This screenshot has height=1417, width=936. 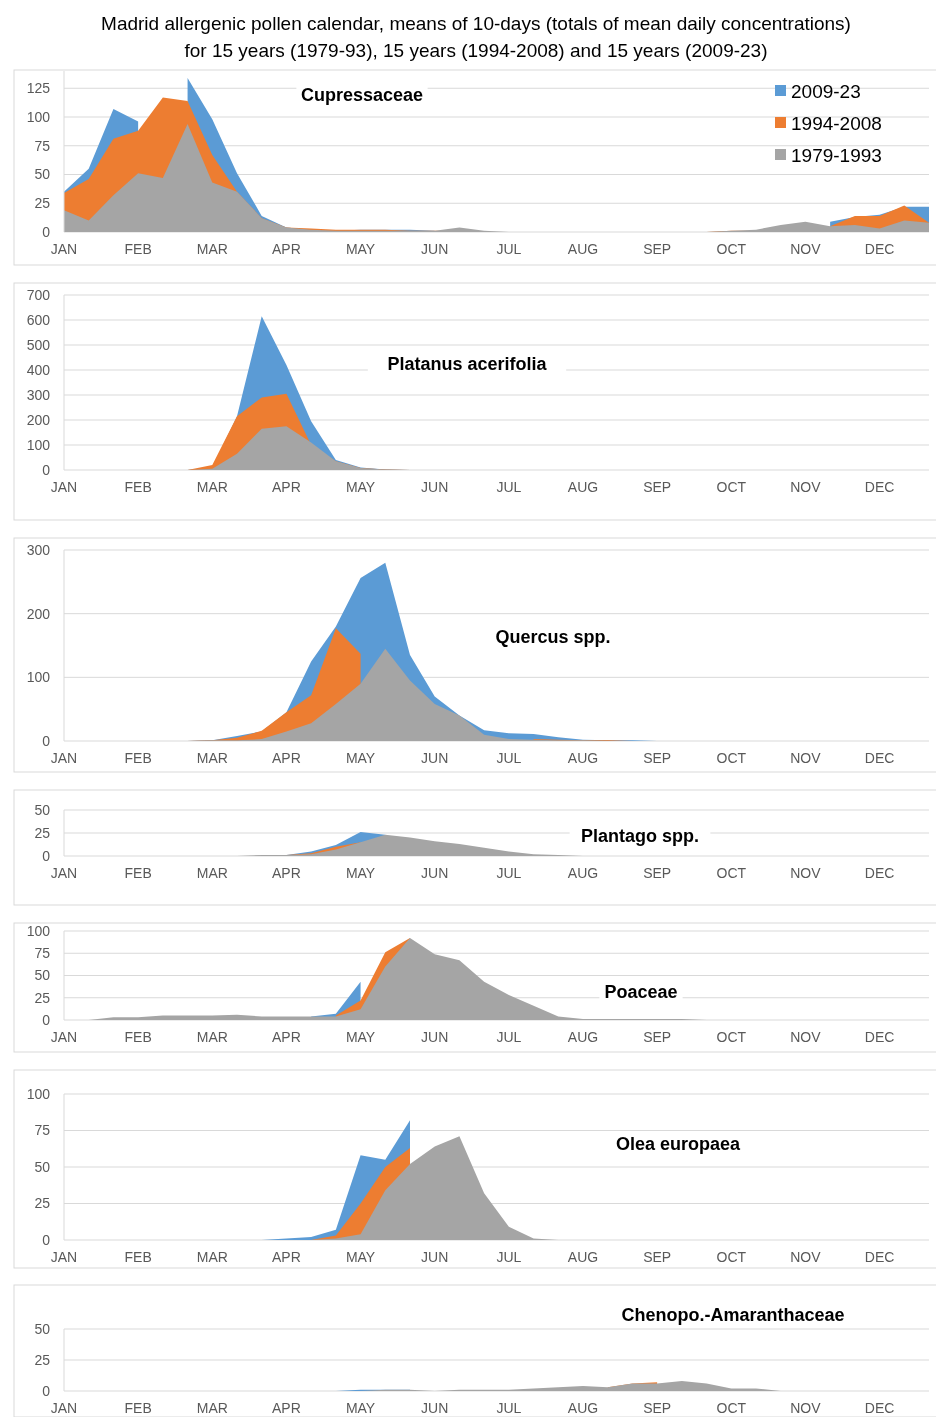 I want to click on text: Quercus spp., so click(x=553, y=637).